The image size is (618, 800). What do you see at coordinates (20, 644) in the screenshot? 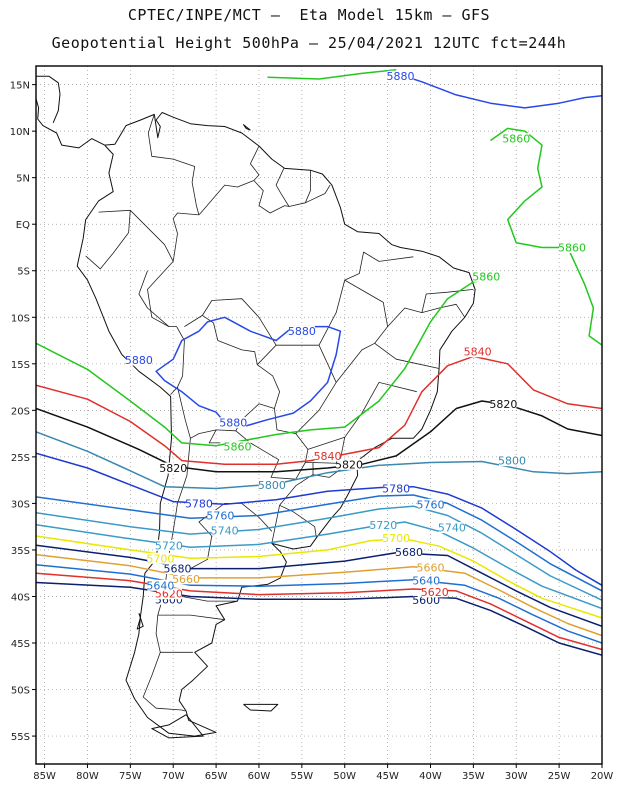
I see `y-tick-label: 45S` at bounding box center [20, 644].